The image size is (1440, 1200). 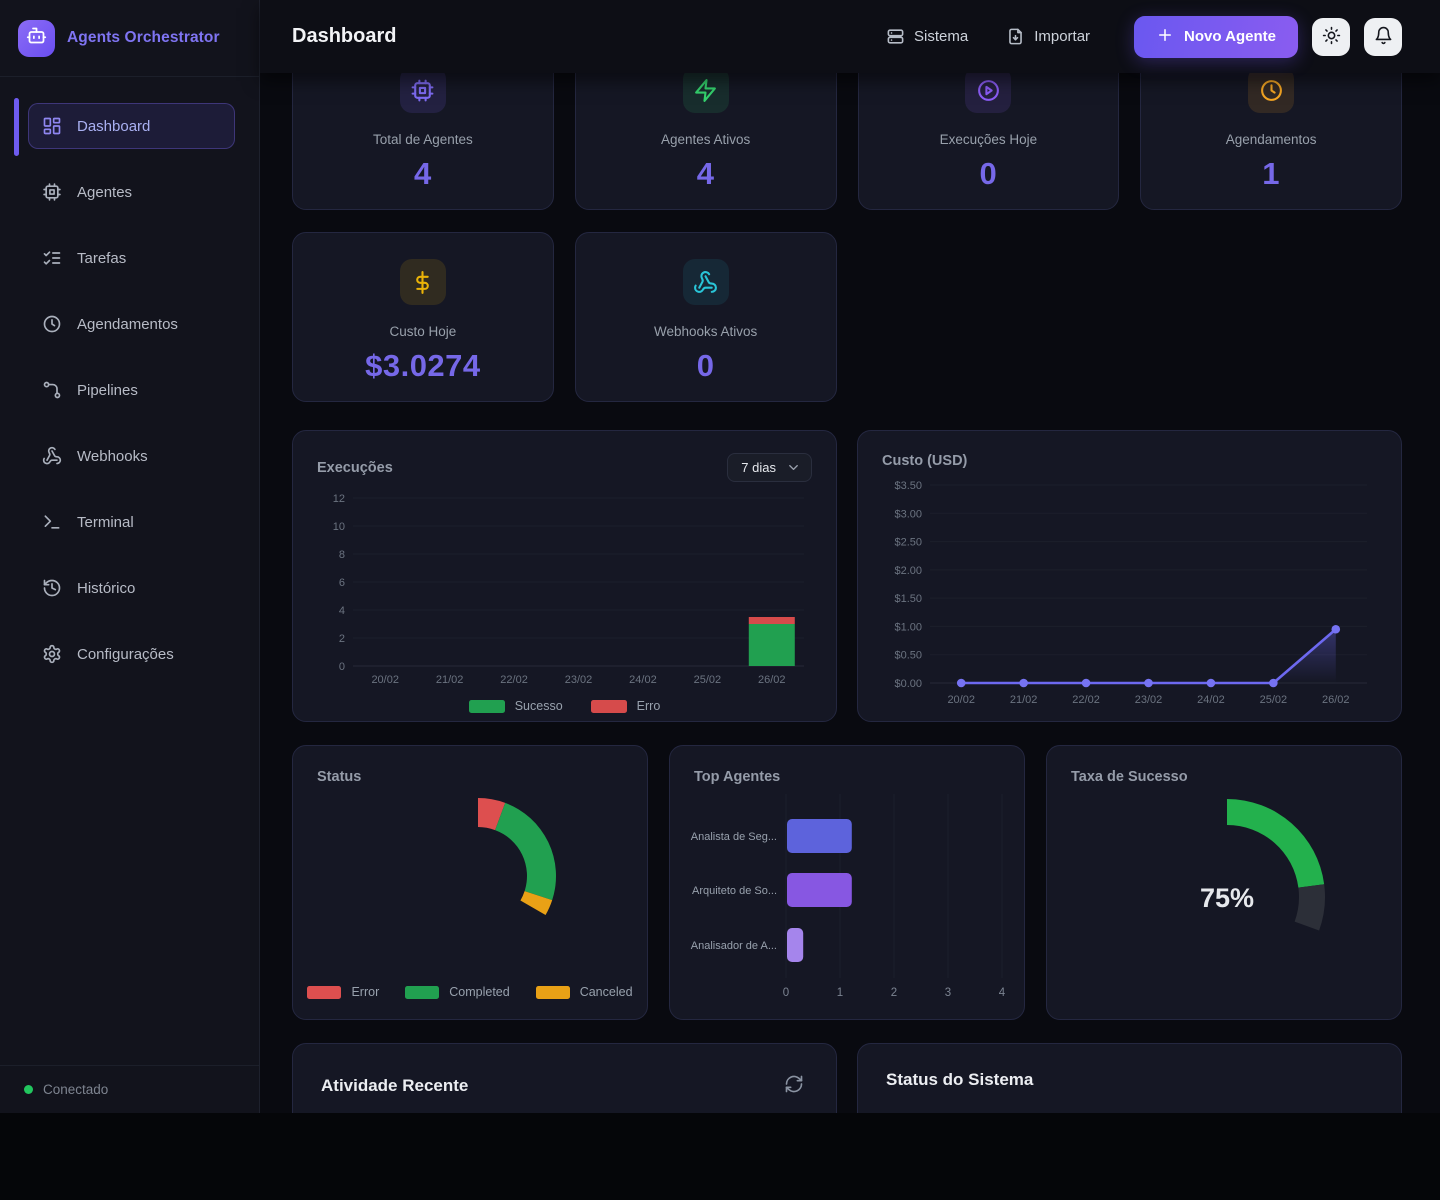 I want to click on sidebar-item-agendamentos: Agendamentos, so click(x=131, y=324).